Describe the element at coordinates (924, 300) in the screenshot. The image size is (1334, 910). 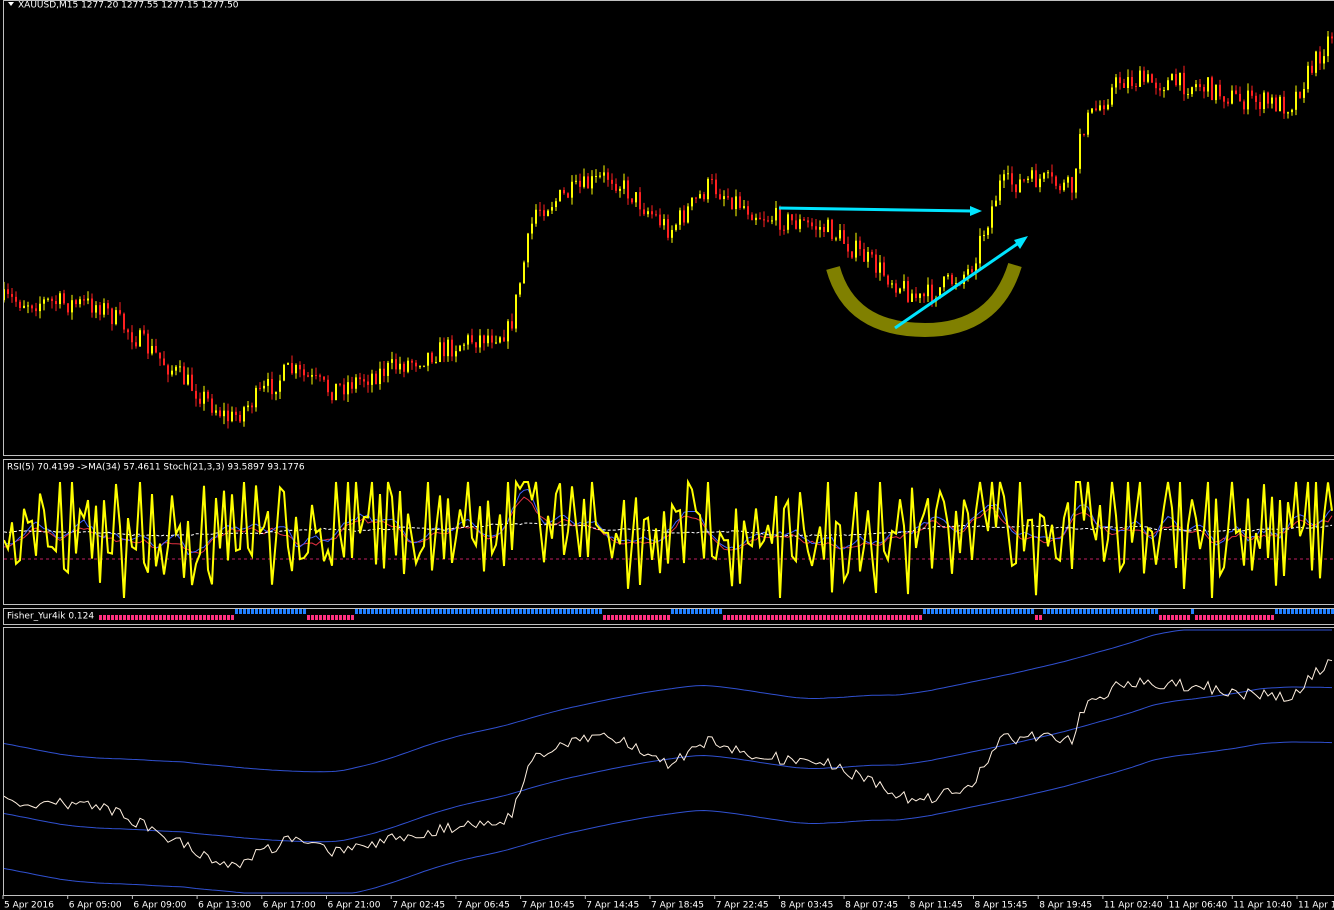
I see `cup-drawing` at that location.